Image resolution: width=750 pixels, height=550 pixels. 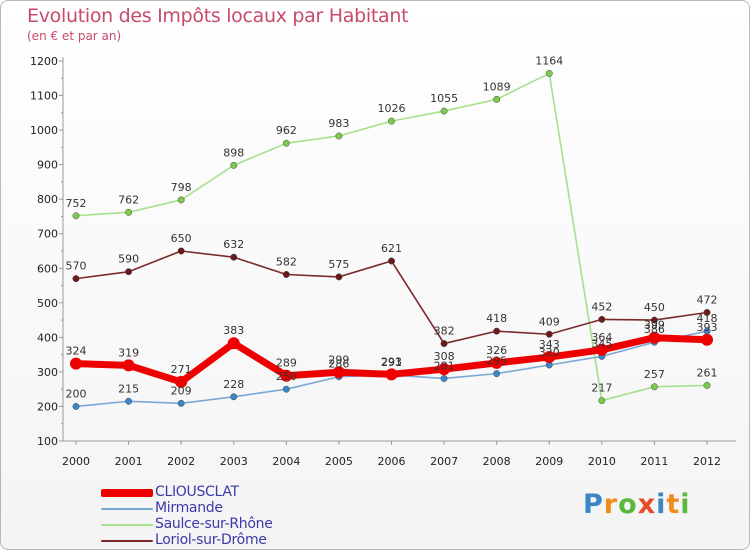 What do you see at coordinates (76, 203) in the screenshot?
I see `data-label-2: 752` at bounding box center [76, 203].